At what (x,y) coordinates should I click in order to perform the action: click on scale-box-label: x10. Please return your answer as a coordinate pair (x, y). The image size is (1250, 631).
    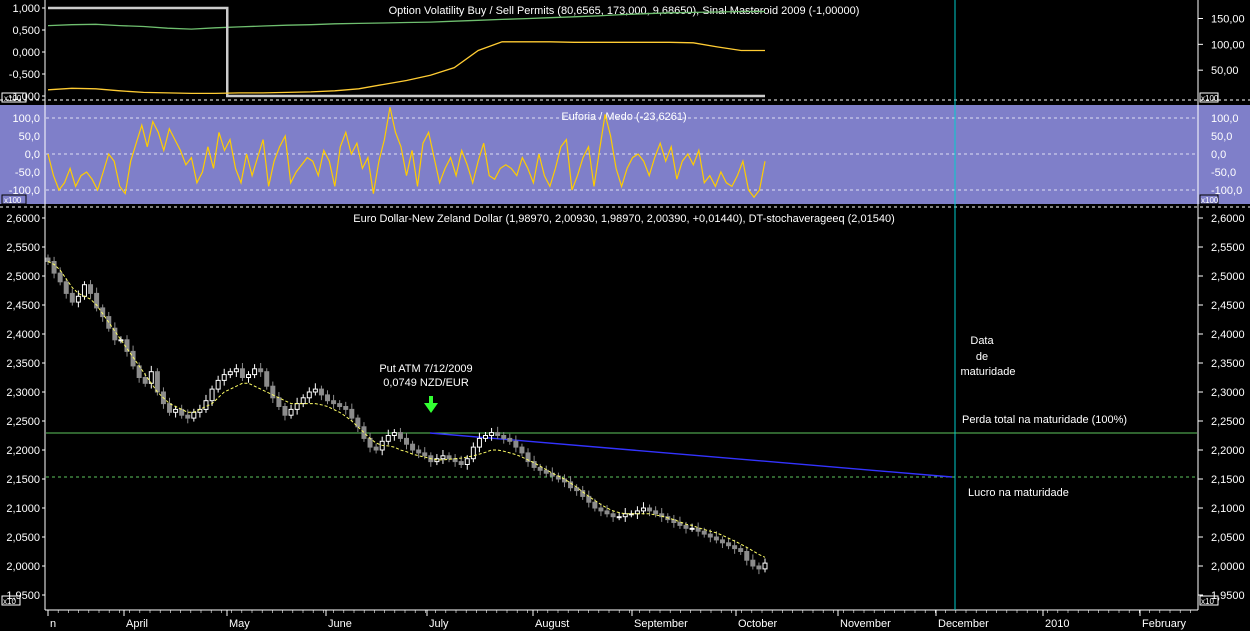
    Looking at the image, I should click on (9, 601).